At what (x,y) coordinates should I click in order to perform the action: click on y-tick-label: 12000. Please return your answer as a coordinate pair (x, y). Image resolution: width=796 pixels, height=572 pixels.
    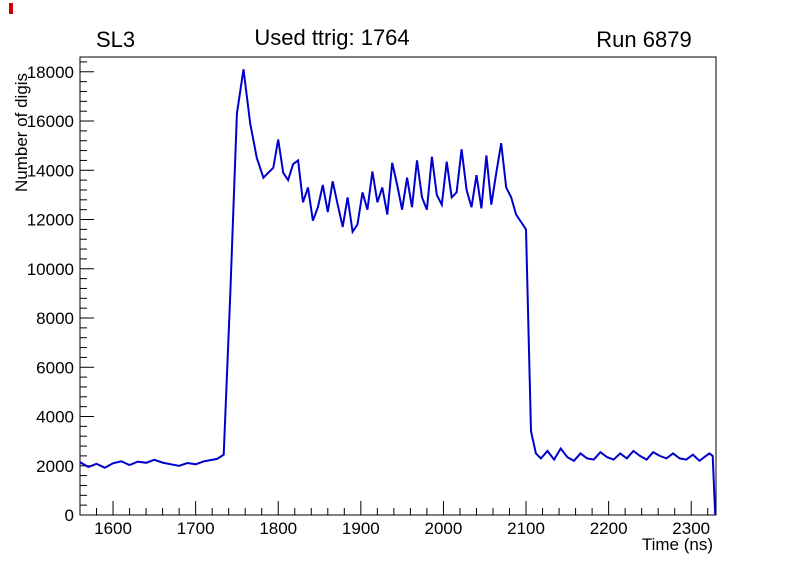
    Looking at the image, I should click on (50, 220).